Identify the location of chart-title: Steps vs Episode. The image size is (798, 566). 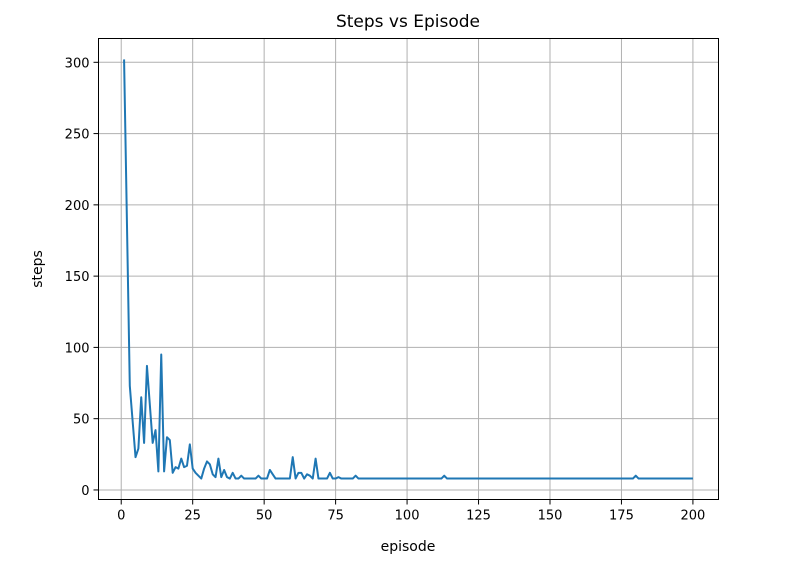
(408, 22).